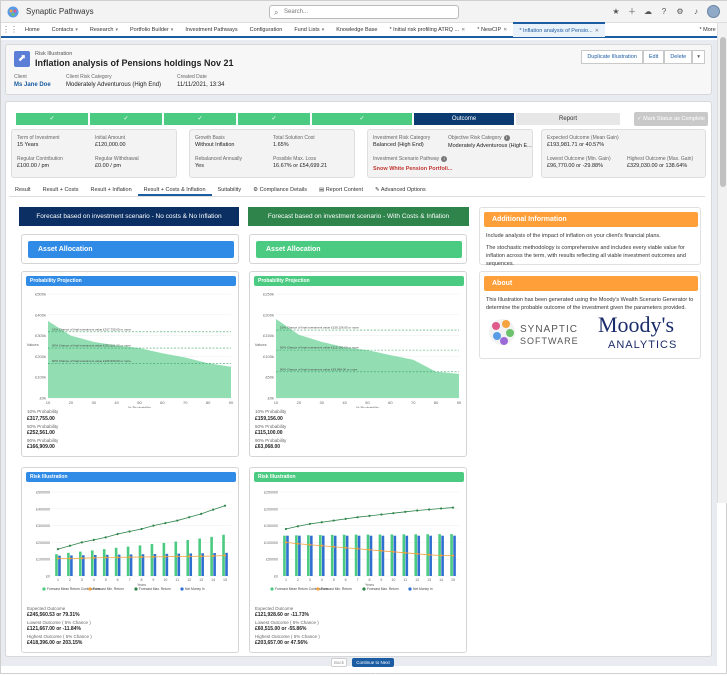  What do you see at coordinates (52, 119) in the screenshot?
I see `path-stage-1: ✓` at bounding box center [52, 119].